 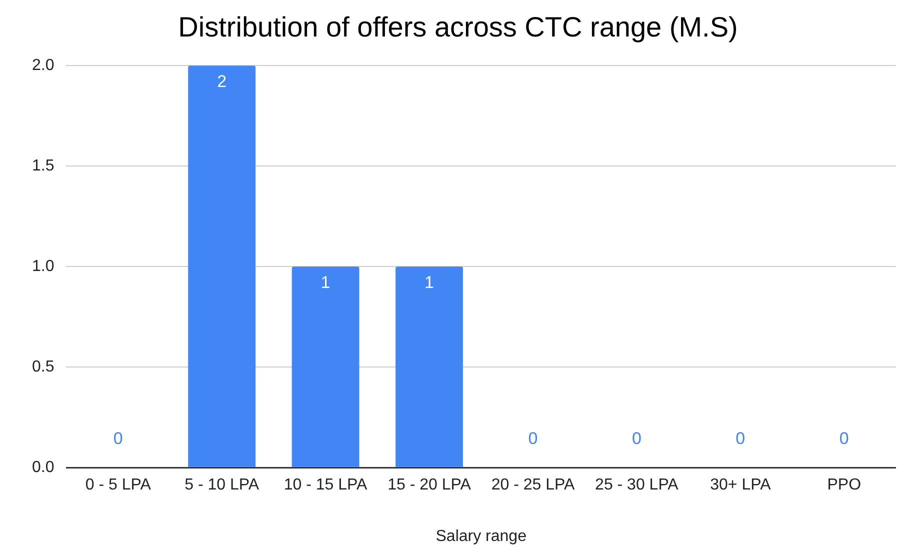 I want to click on chart-title: Distribution of offers across CTC range (M.S), so click(x=458, y=27).